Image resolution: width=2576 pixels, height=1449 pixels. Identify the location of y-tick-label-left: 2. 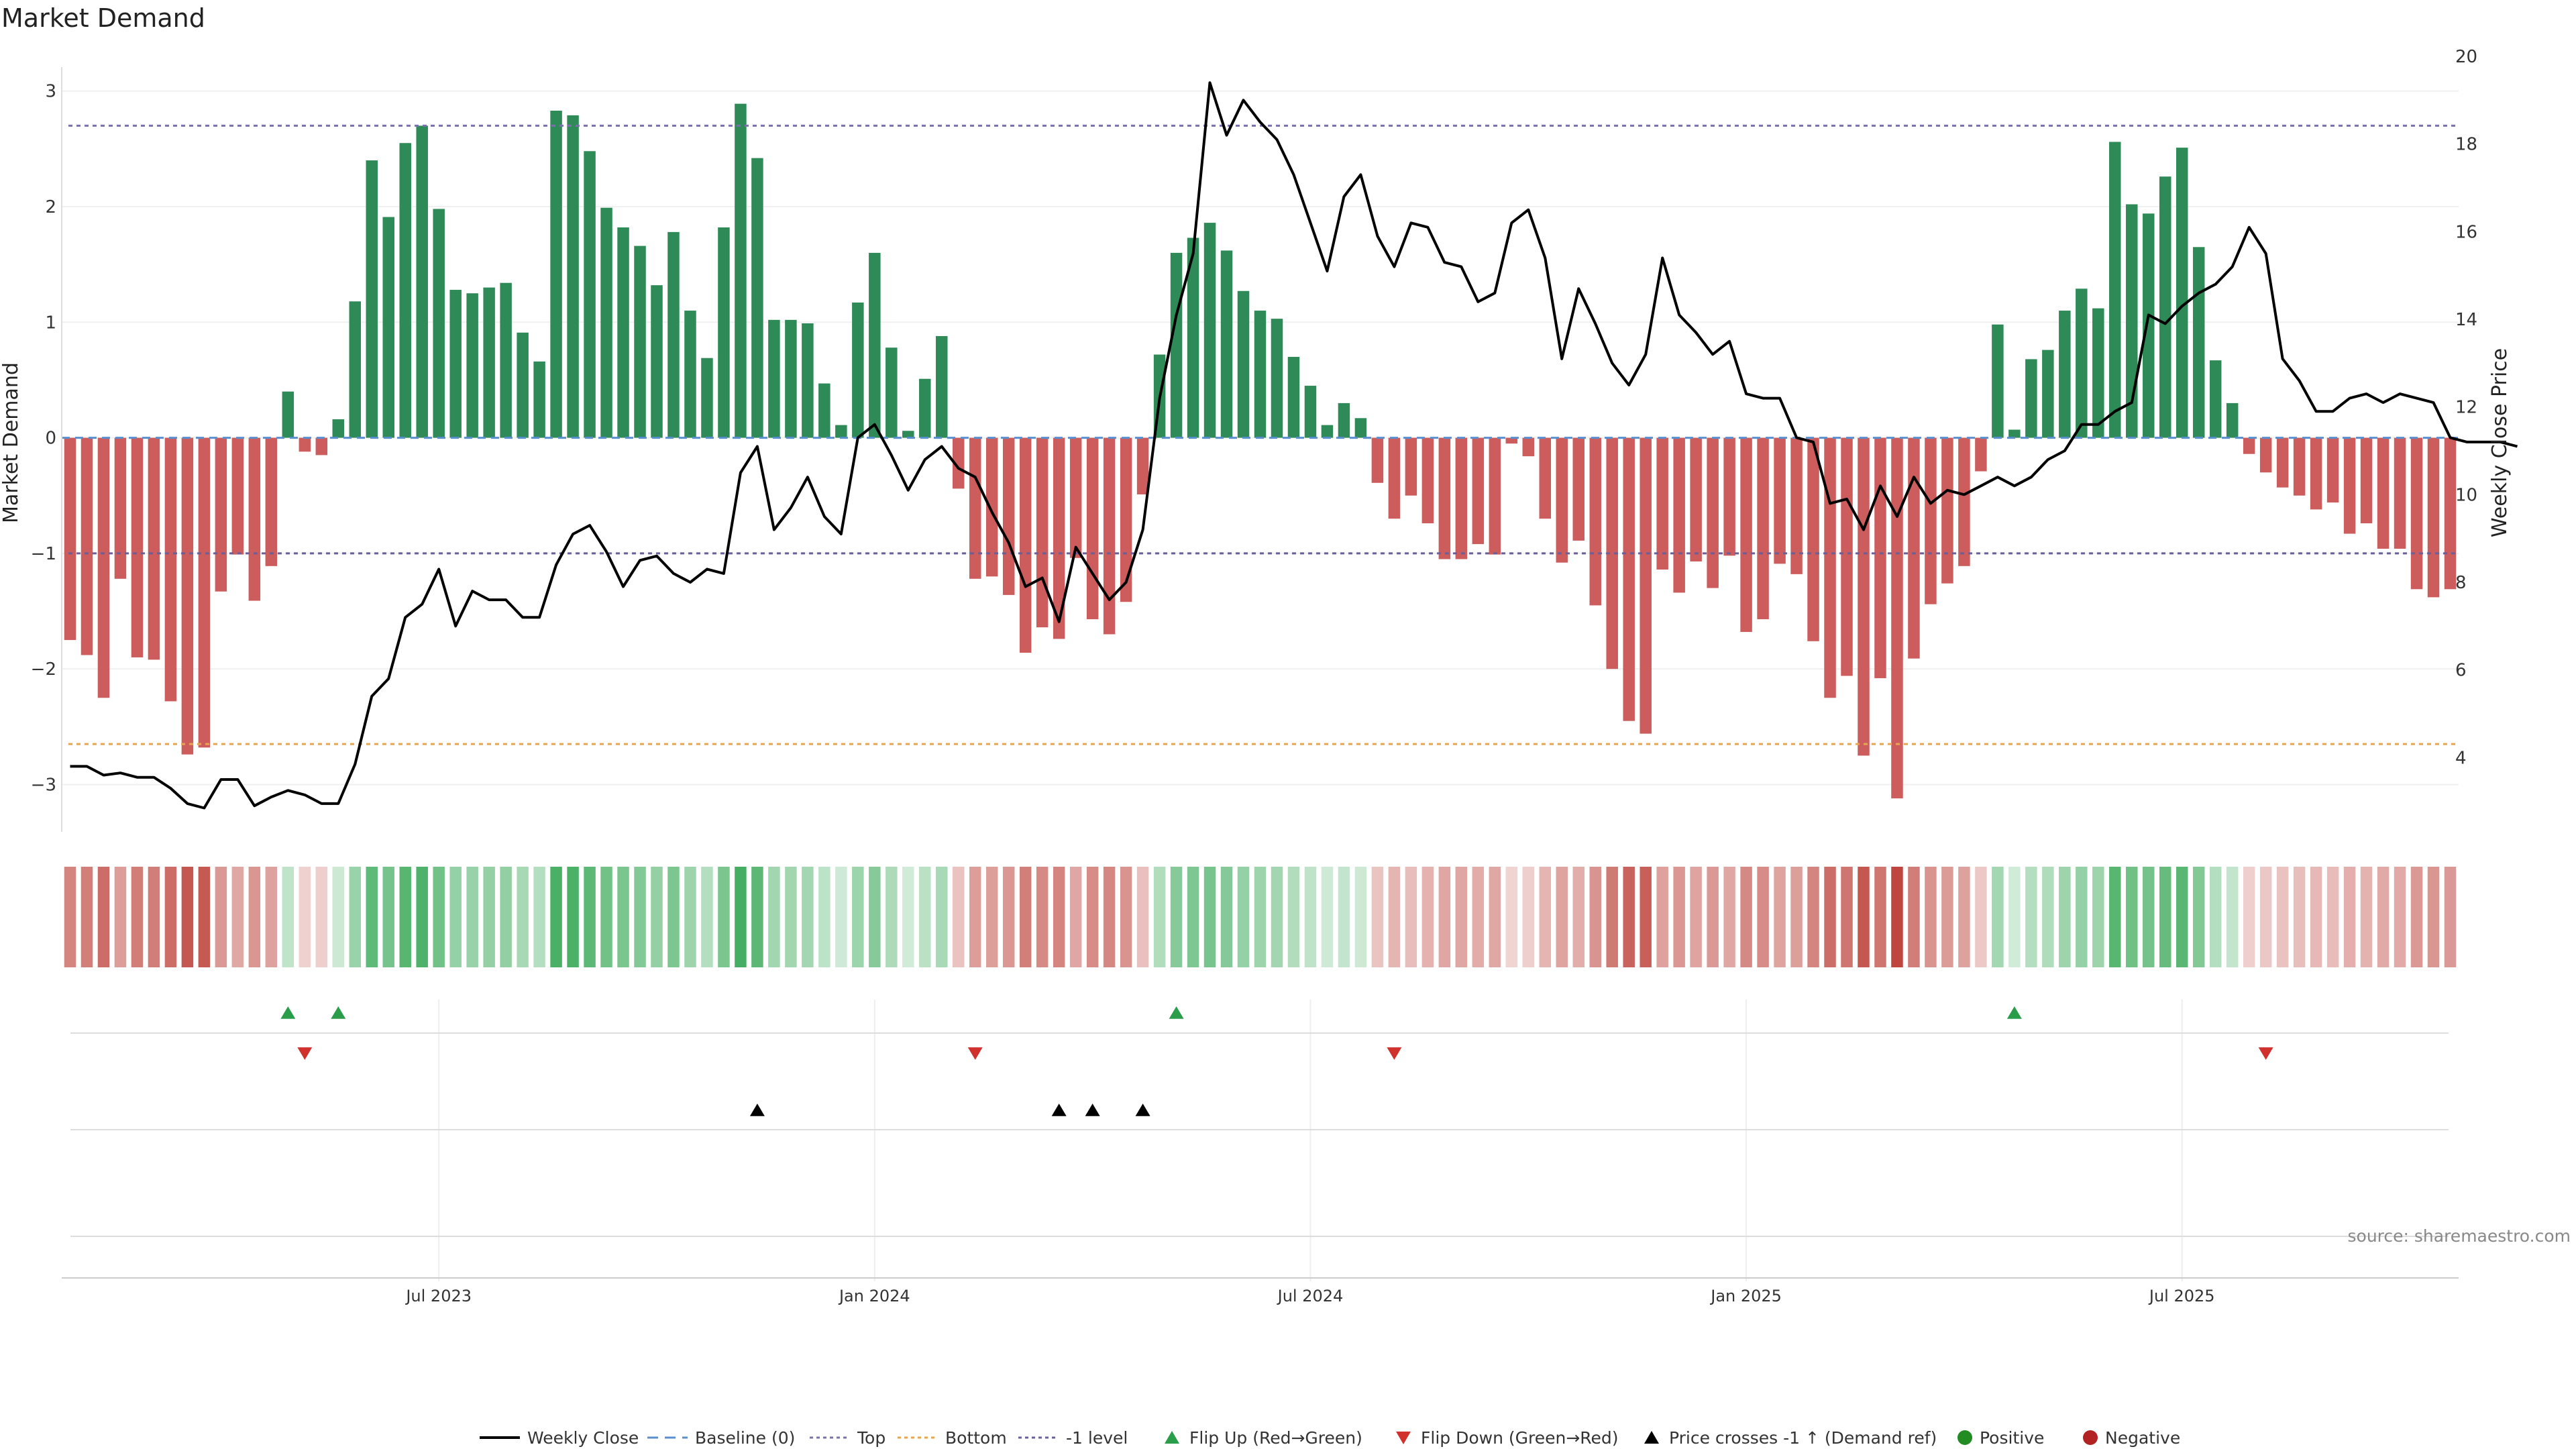
(50, 207).